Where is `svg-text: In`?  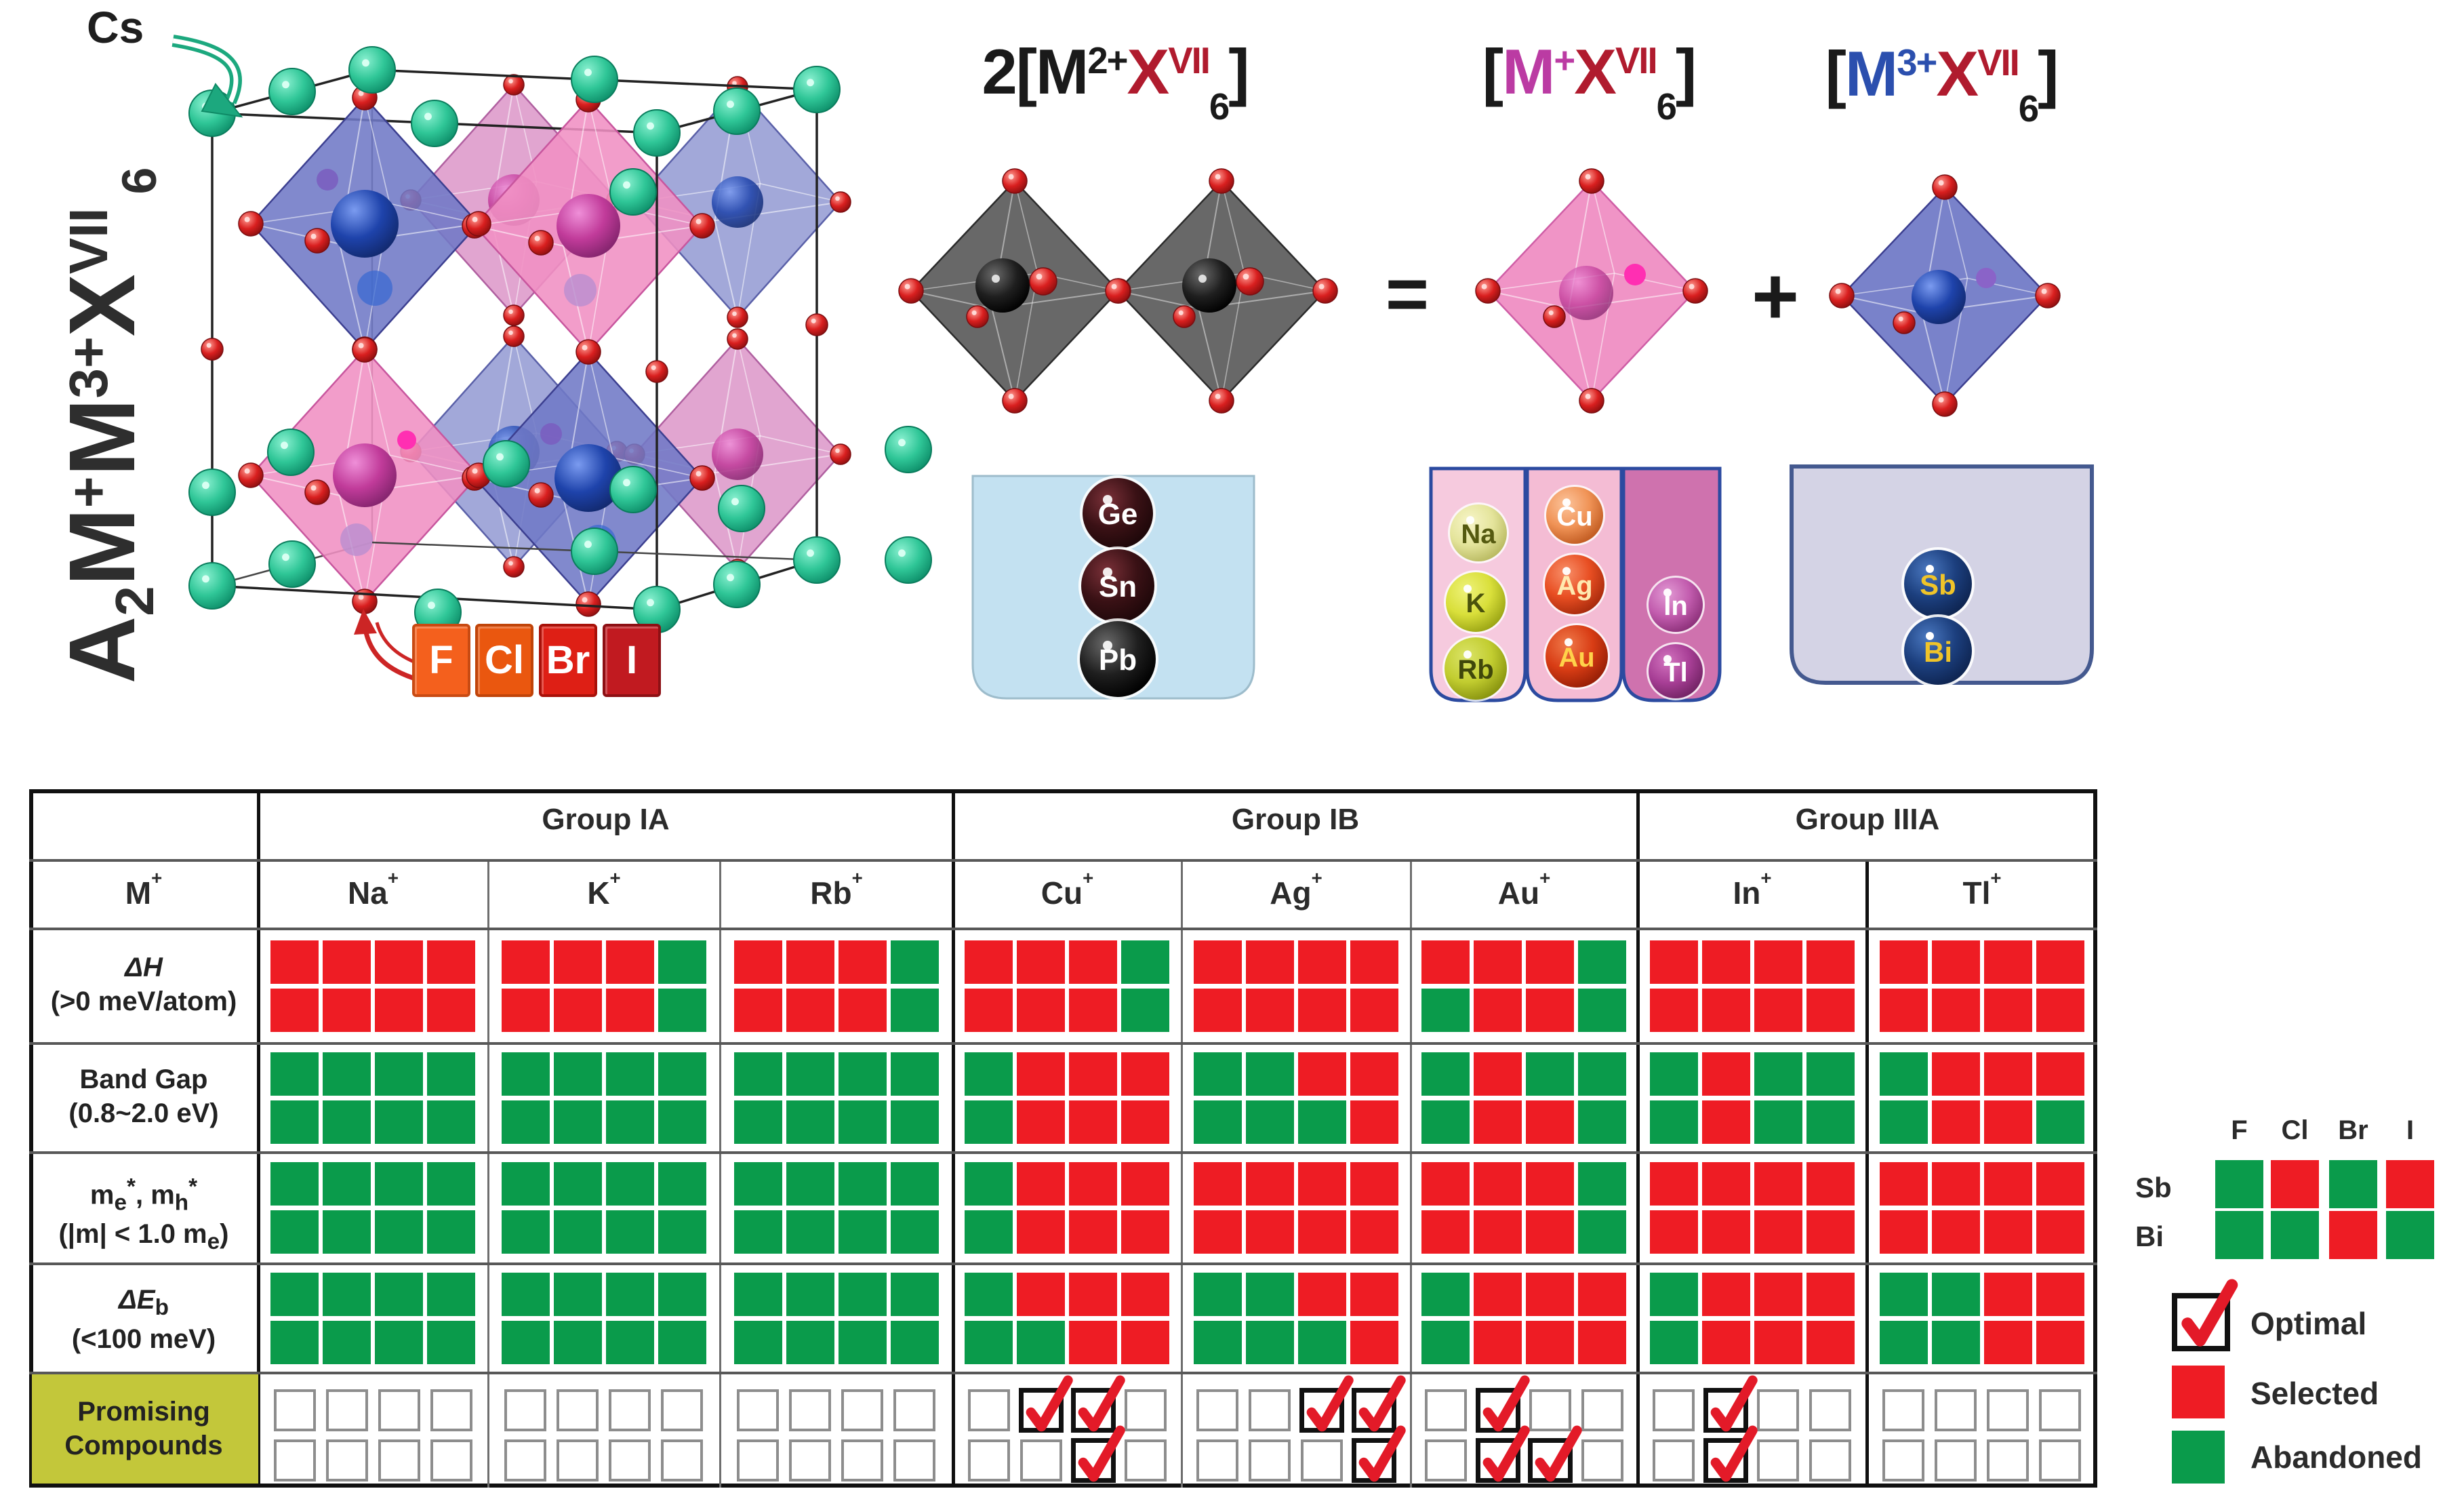 svg-text: In is located at coordinates (1675, 606).